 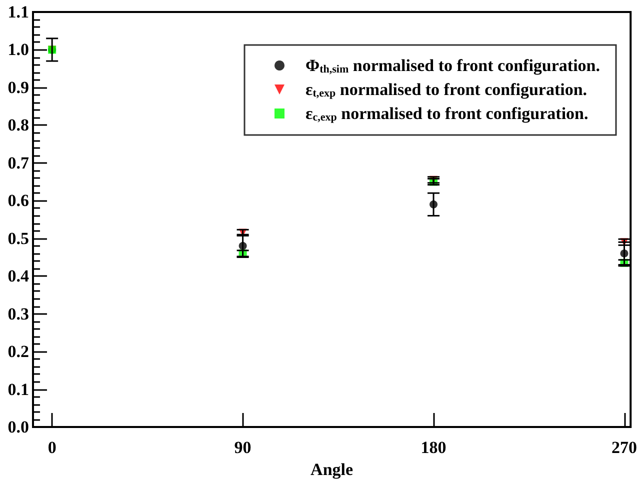 I want to click on x-tick-label: 270, so click(x=624, y=447).